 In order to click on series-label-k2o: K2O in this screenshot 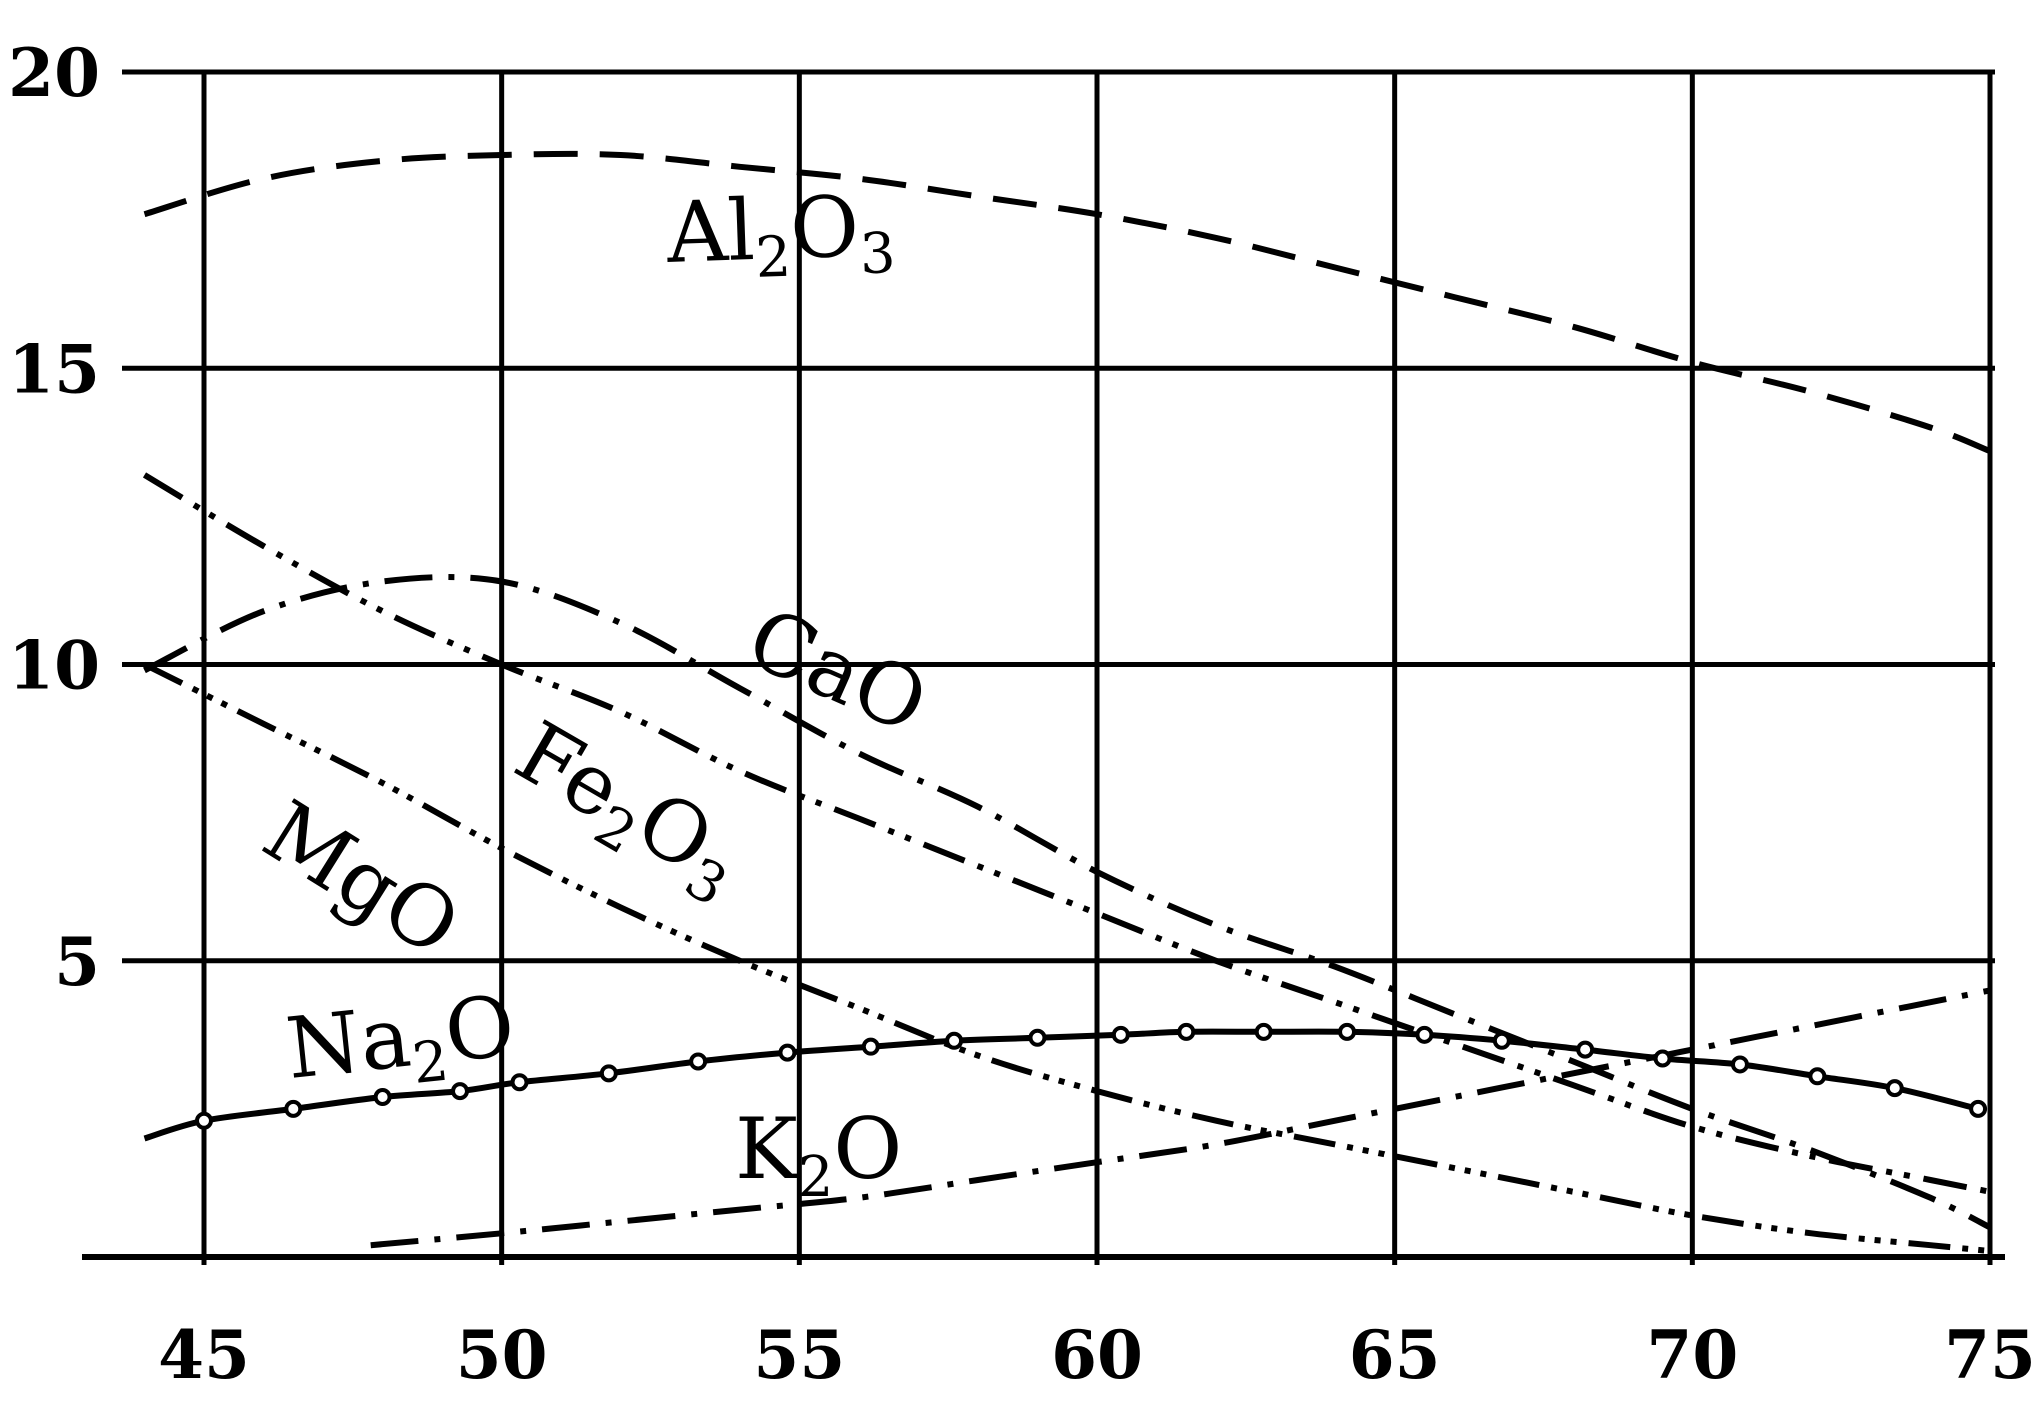, I will do `click(818, 1155)`.